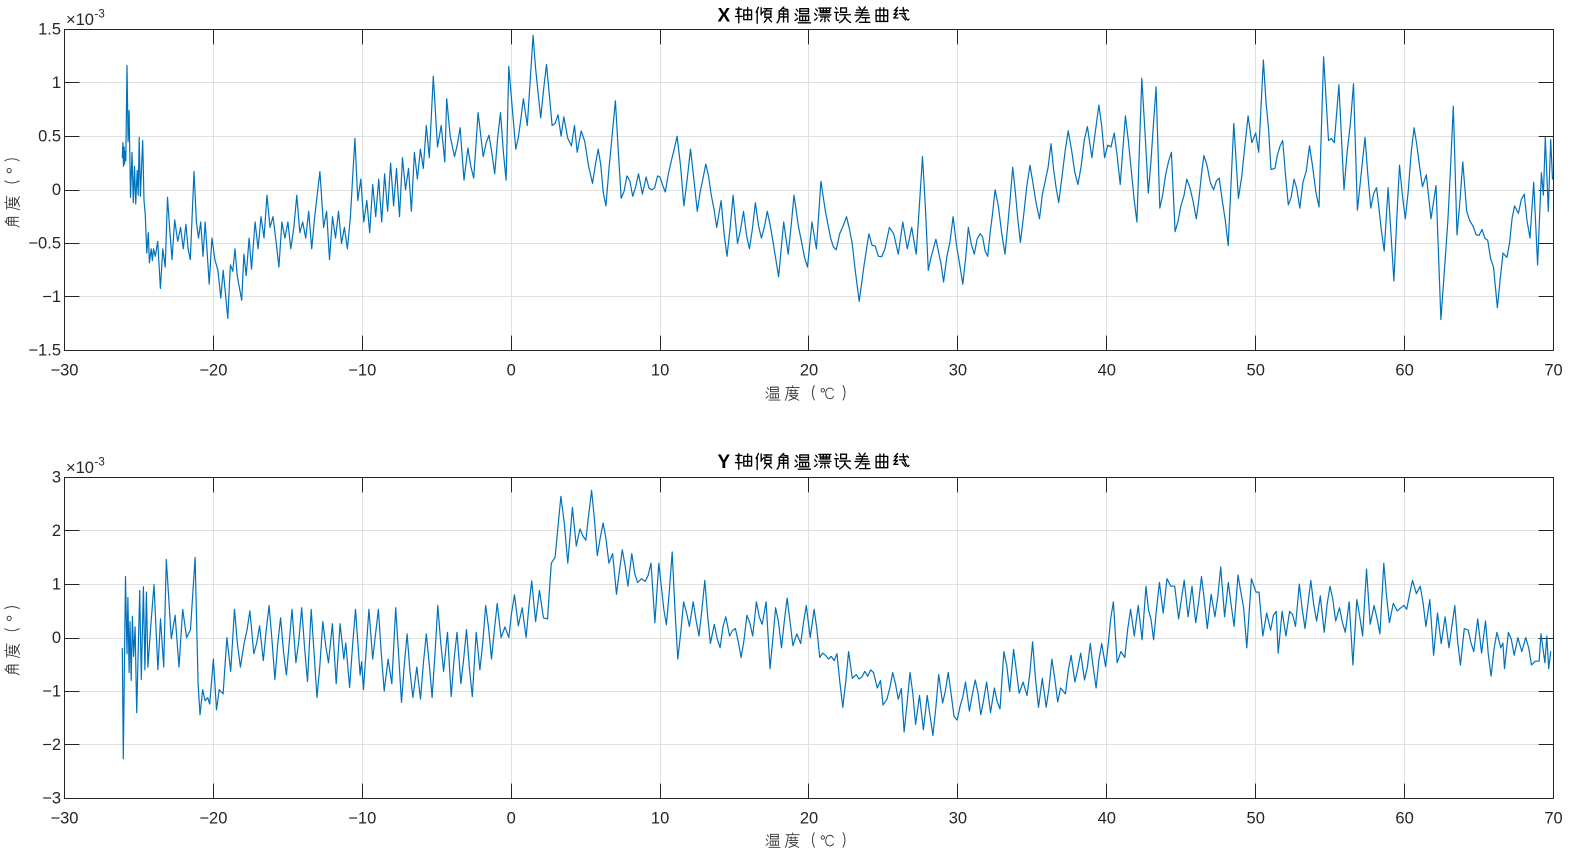 This screenshot has height=860, width=1570. What do you see at coordinates (49, 30) in the screenshot?
I see `svg-text: 1.5` at bounding box center [49, 30].